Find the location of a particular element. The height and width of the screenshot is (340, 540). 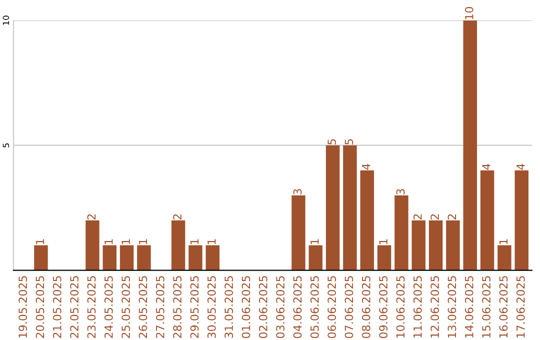

x-tick-label: 11.06.2025 is located at coordinates (417, 307).